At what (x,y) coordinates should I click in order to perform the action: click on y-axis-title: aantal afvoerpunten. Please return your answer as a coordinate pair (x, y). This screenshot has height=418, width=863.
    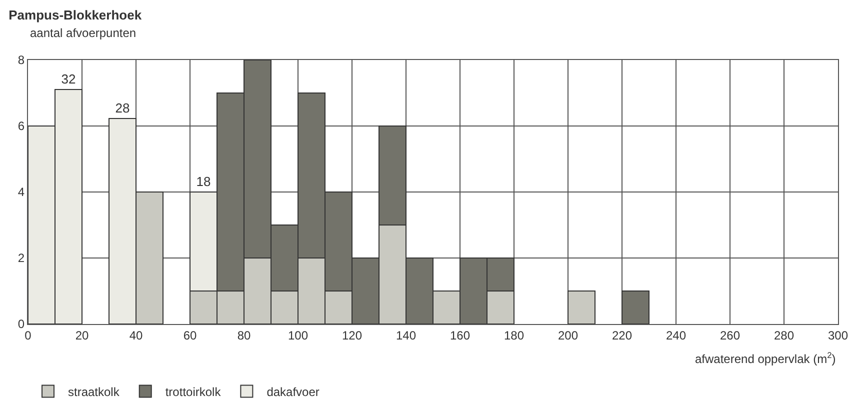
    Looking at the image, I should click on (83, 33).